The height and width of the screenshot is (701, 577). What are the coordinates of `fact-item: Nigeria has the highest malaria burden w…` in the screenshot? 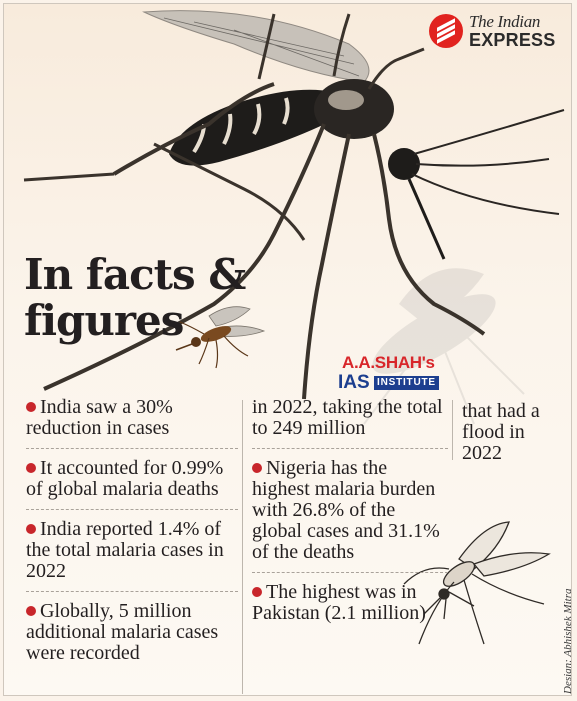 It's located at (350, 515).